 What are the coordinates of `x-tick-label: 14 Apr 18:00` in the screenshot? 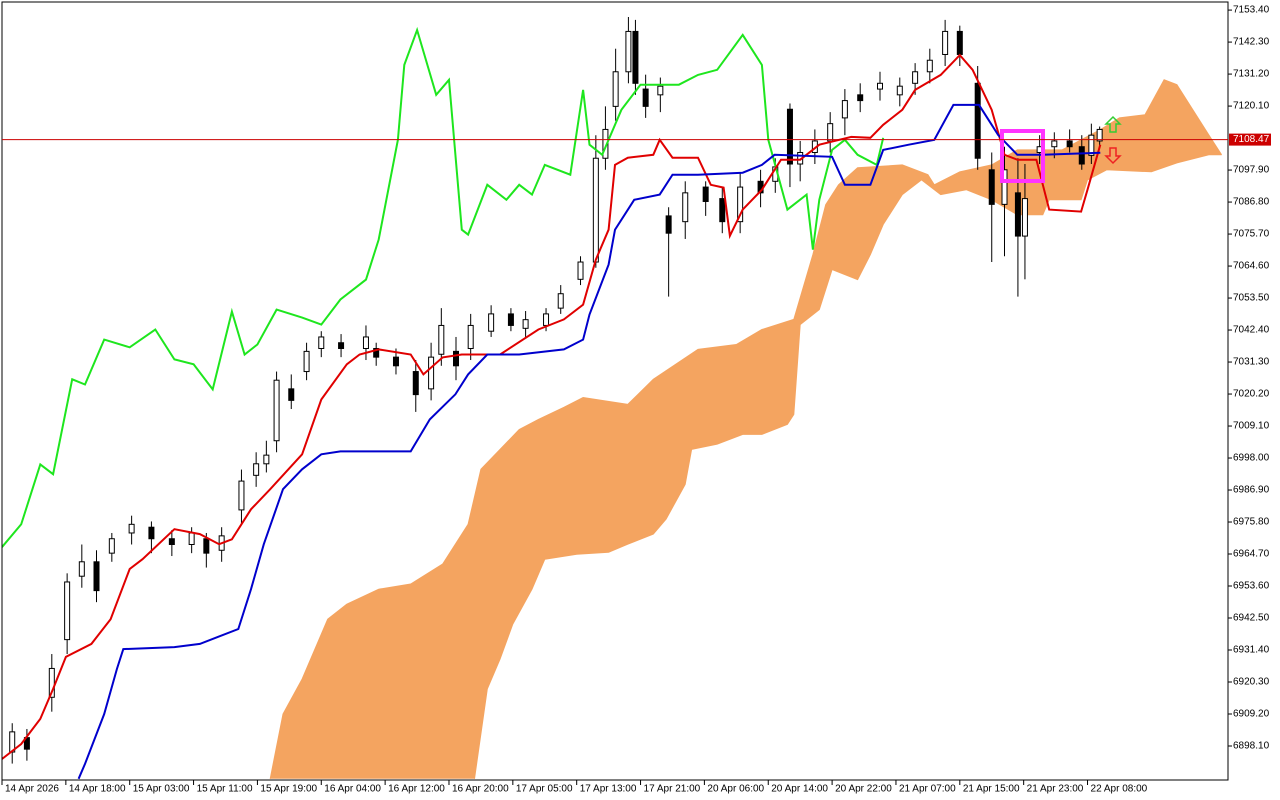 It's located at (97, 789).